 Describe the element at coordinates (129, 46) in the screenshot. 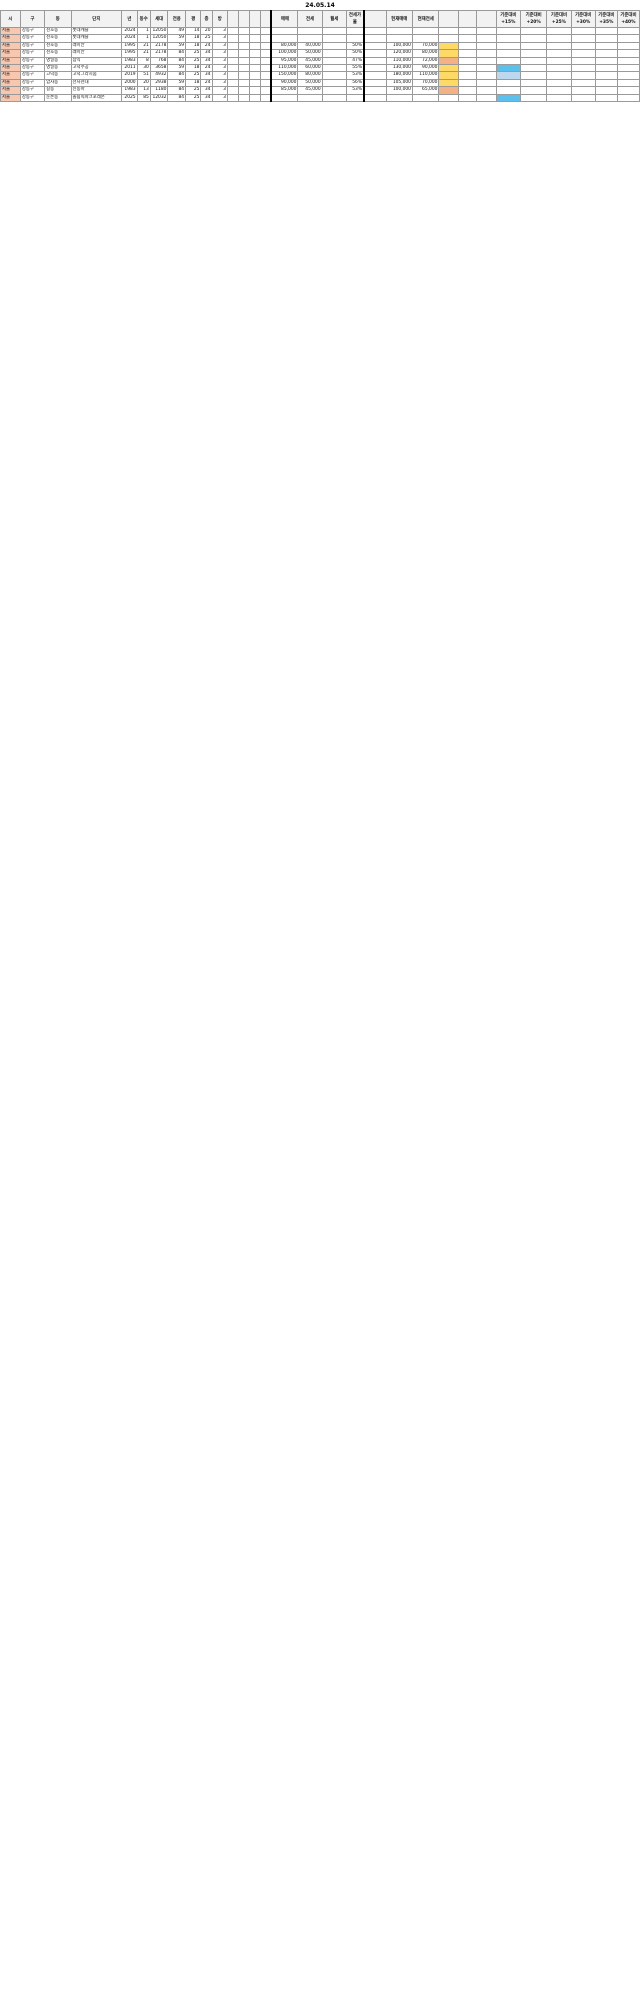

I see `table-cell: 1995` at that location.